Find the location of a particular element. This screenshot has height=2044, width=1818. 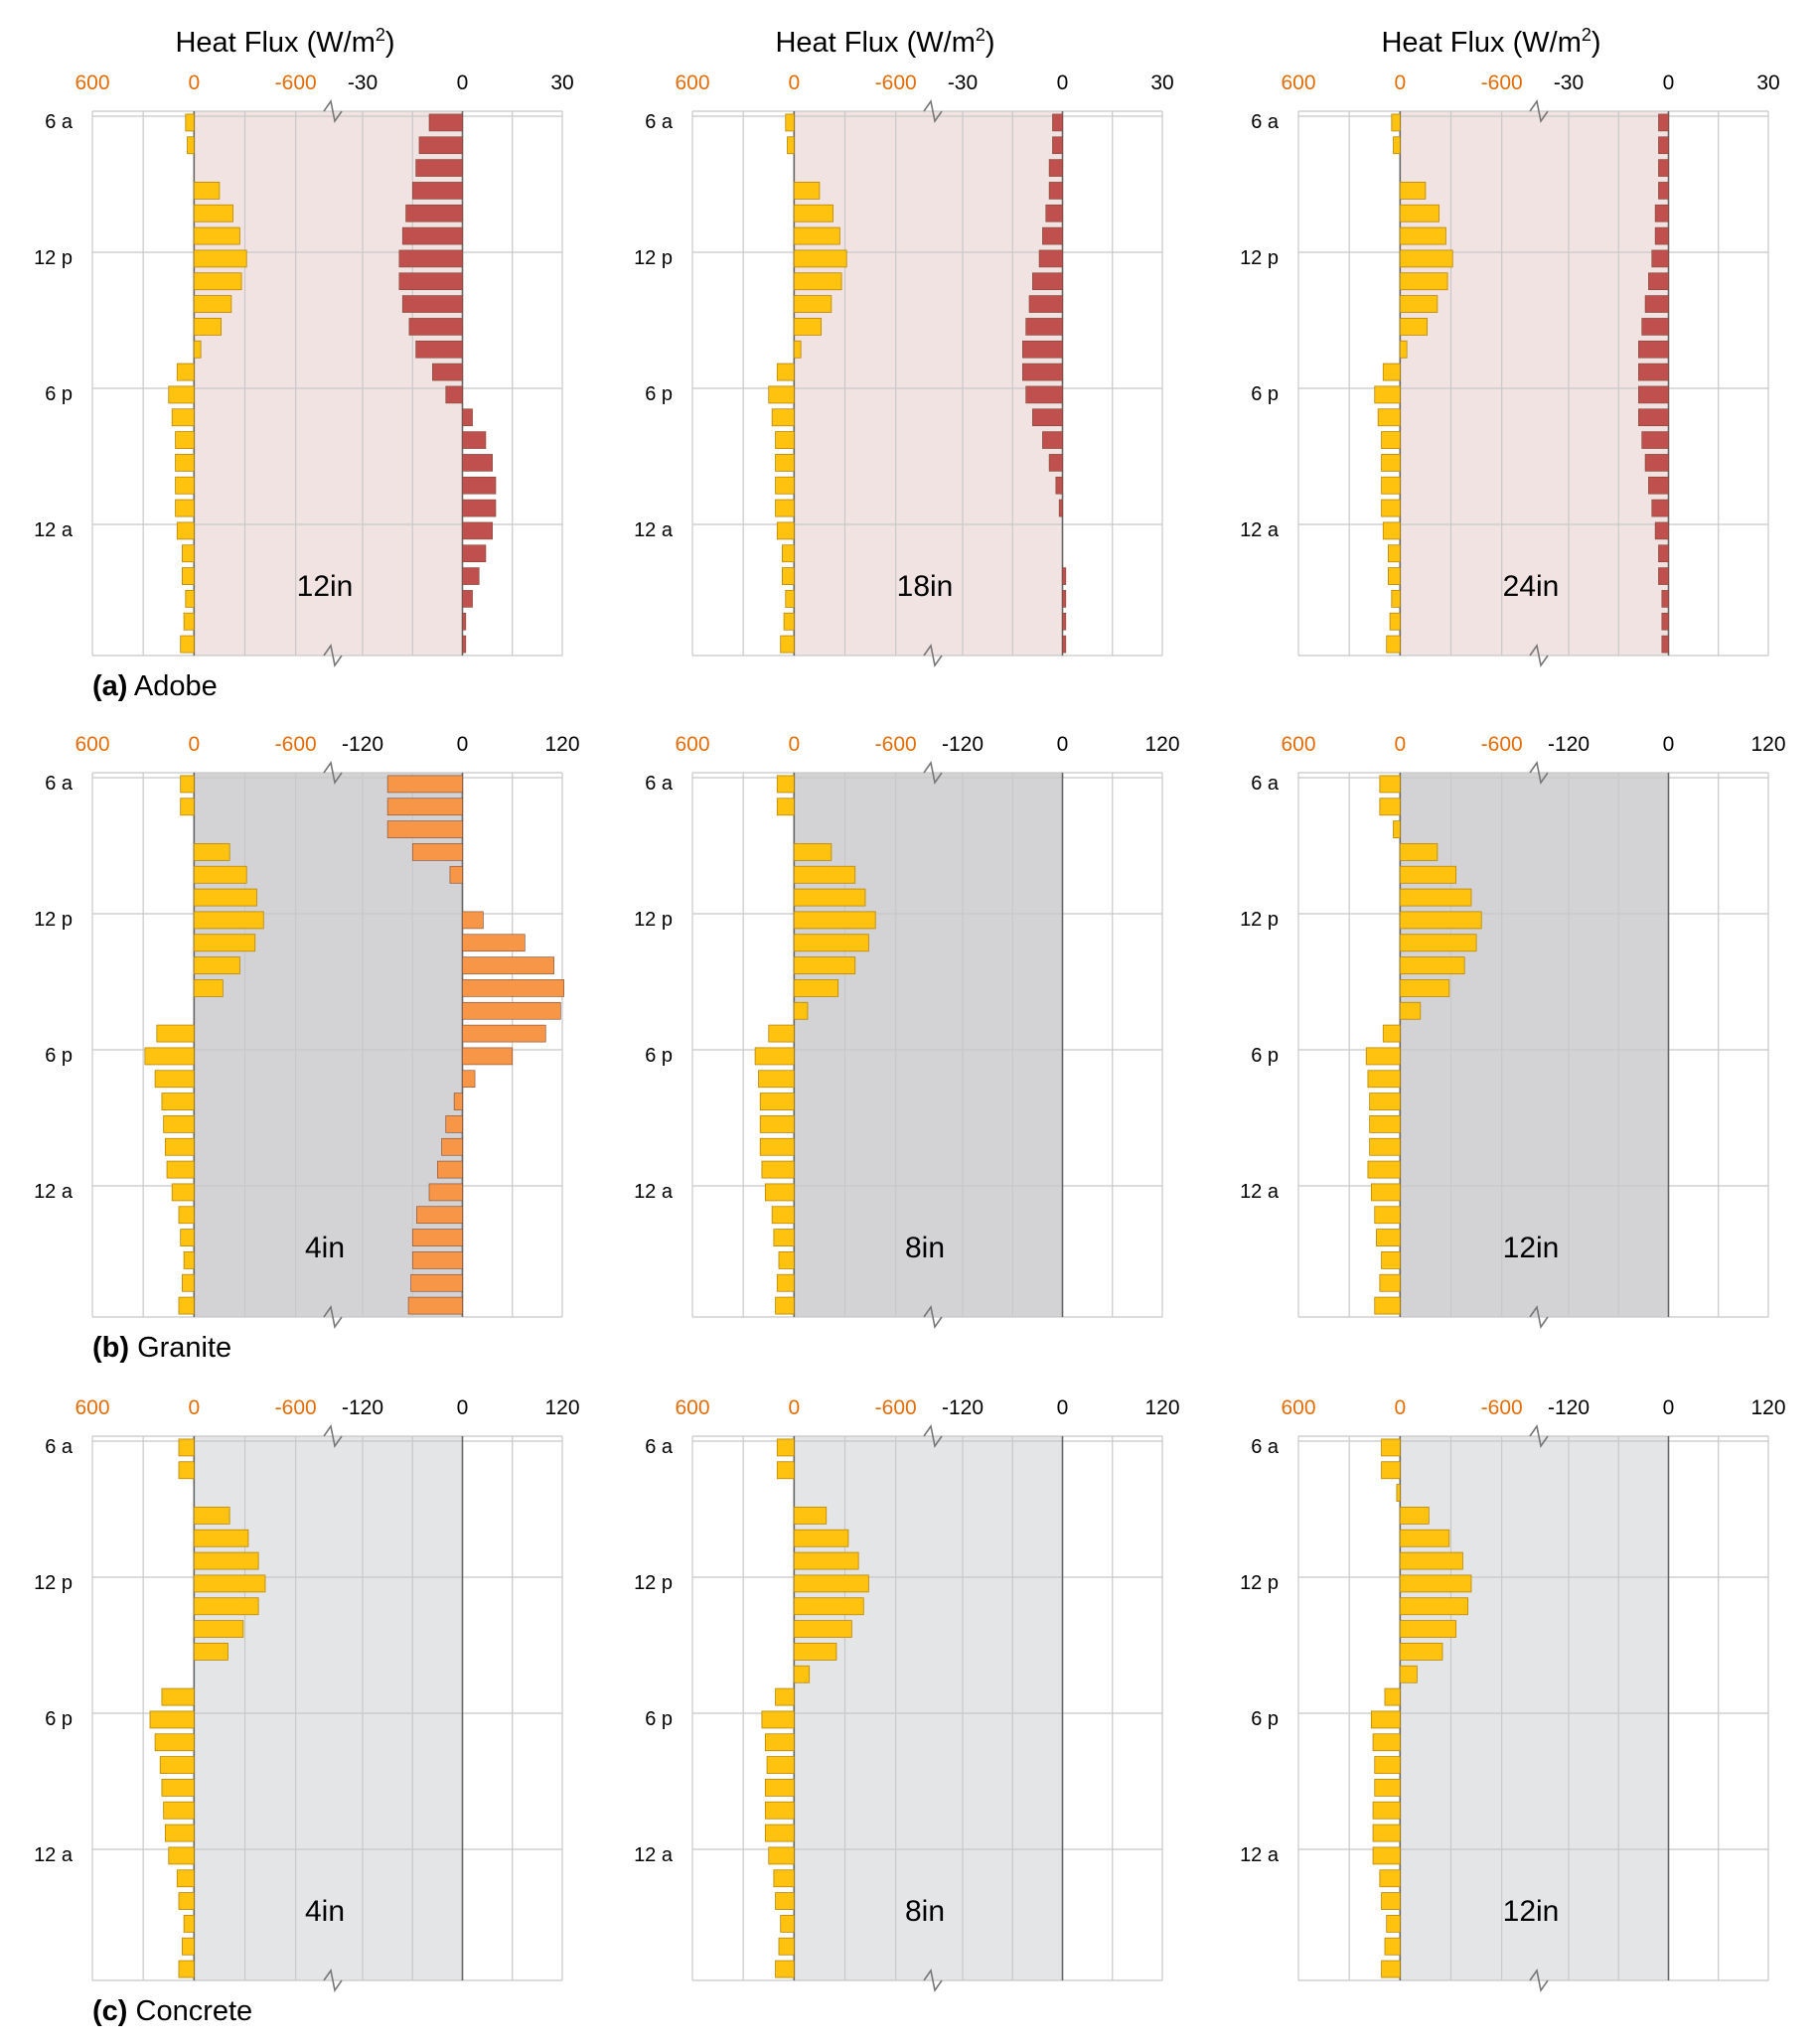

time-label: 12 p is located at coordinates (1259, 920).